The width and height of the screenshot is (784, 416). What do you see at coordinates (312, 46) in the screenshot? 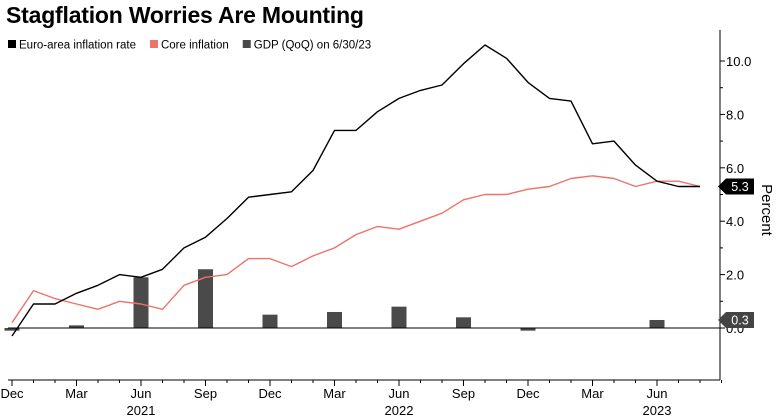
I see `legend-label-2: GDP (QoQ) on 6/30/23` at bounding box center [312, 46].